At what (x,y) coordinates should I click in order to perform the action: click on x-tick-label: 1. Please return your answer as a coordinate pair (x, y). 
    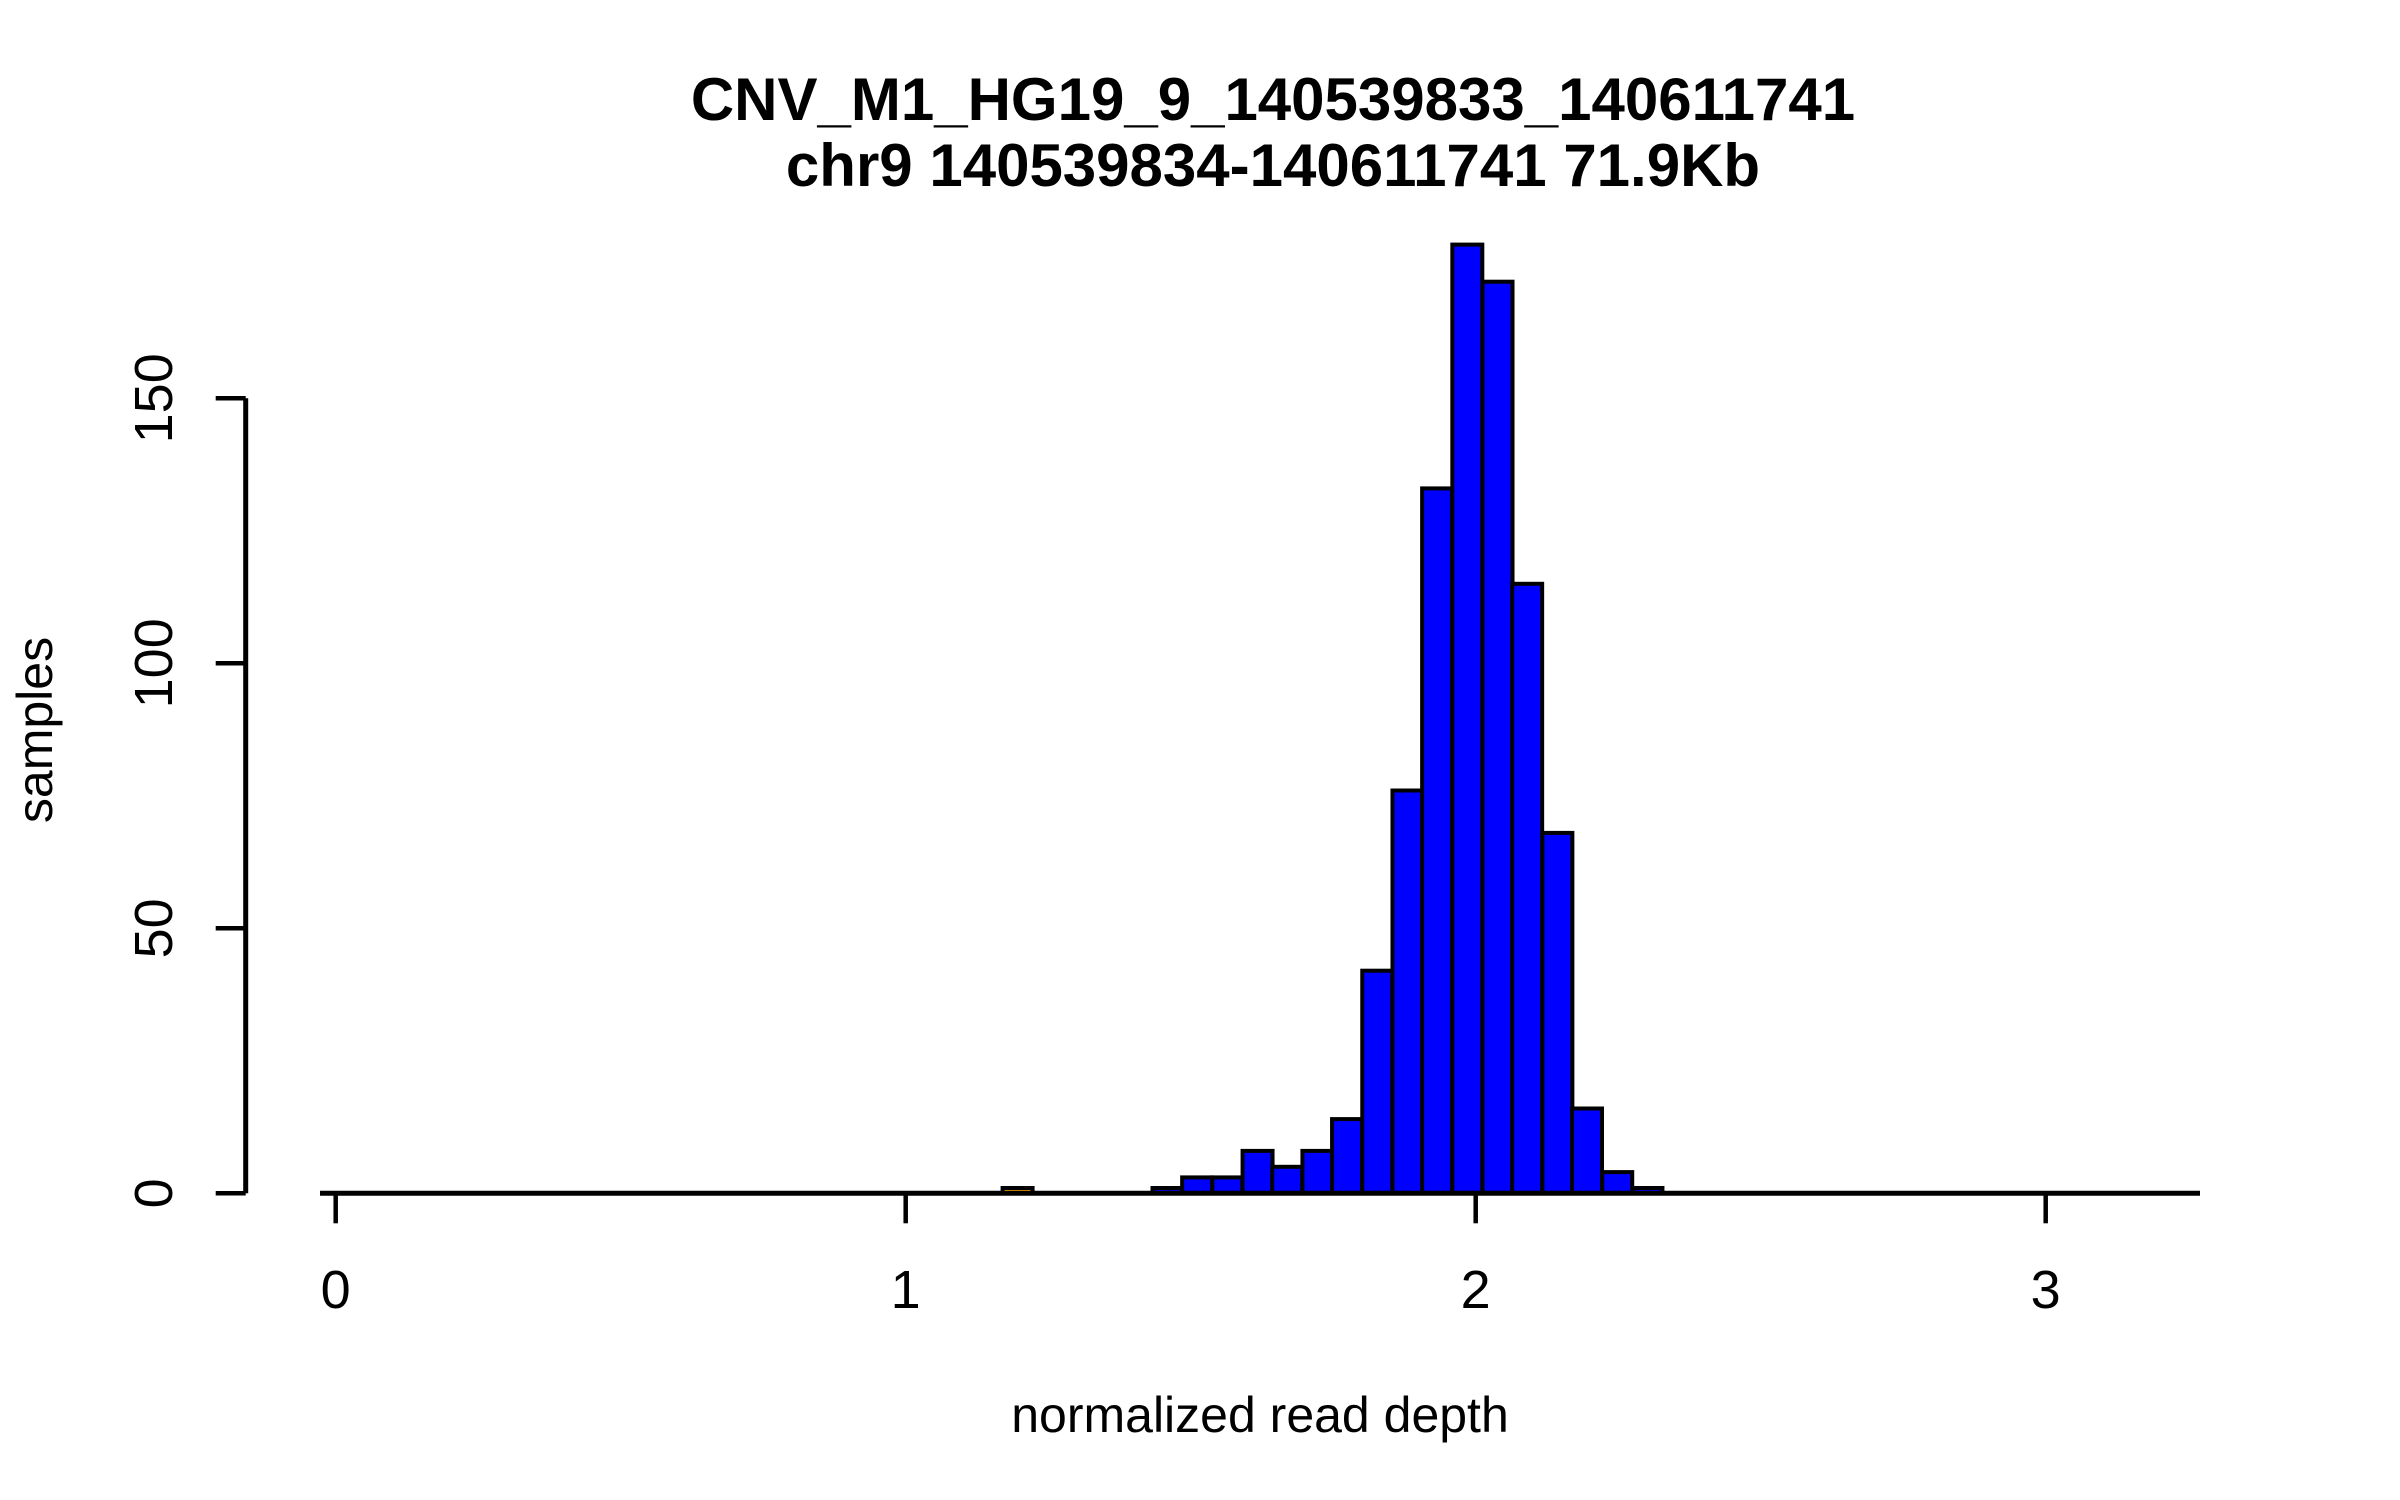
    Looking at the image, I should click on (906, 1290).